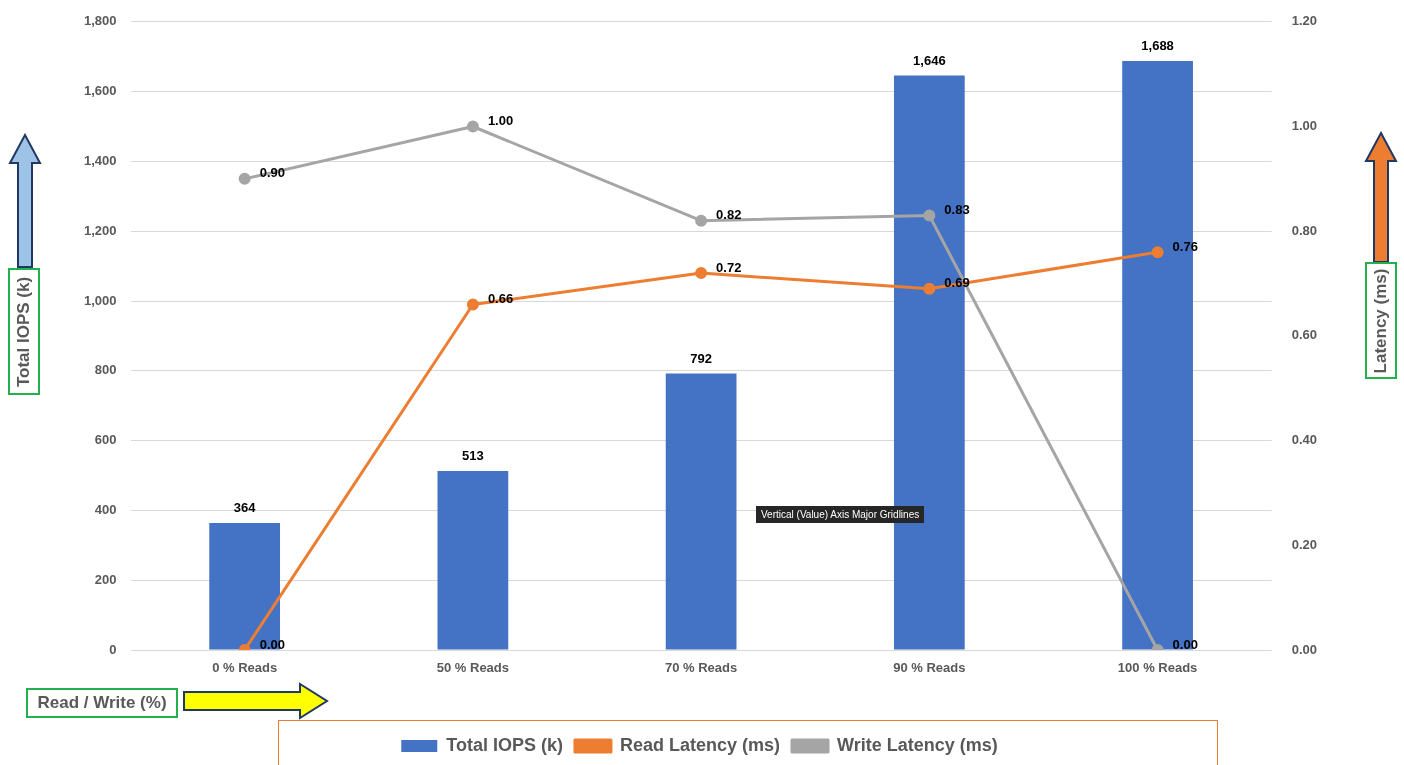 This screenshot has height=765, width=1404. Describe the element at coordinates (701, 668) in the screenshot. I see `x-tick-label: 70 % Reads` at that location.